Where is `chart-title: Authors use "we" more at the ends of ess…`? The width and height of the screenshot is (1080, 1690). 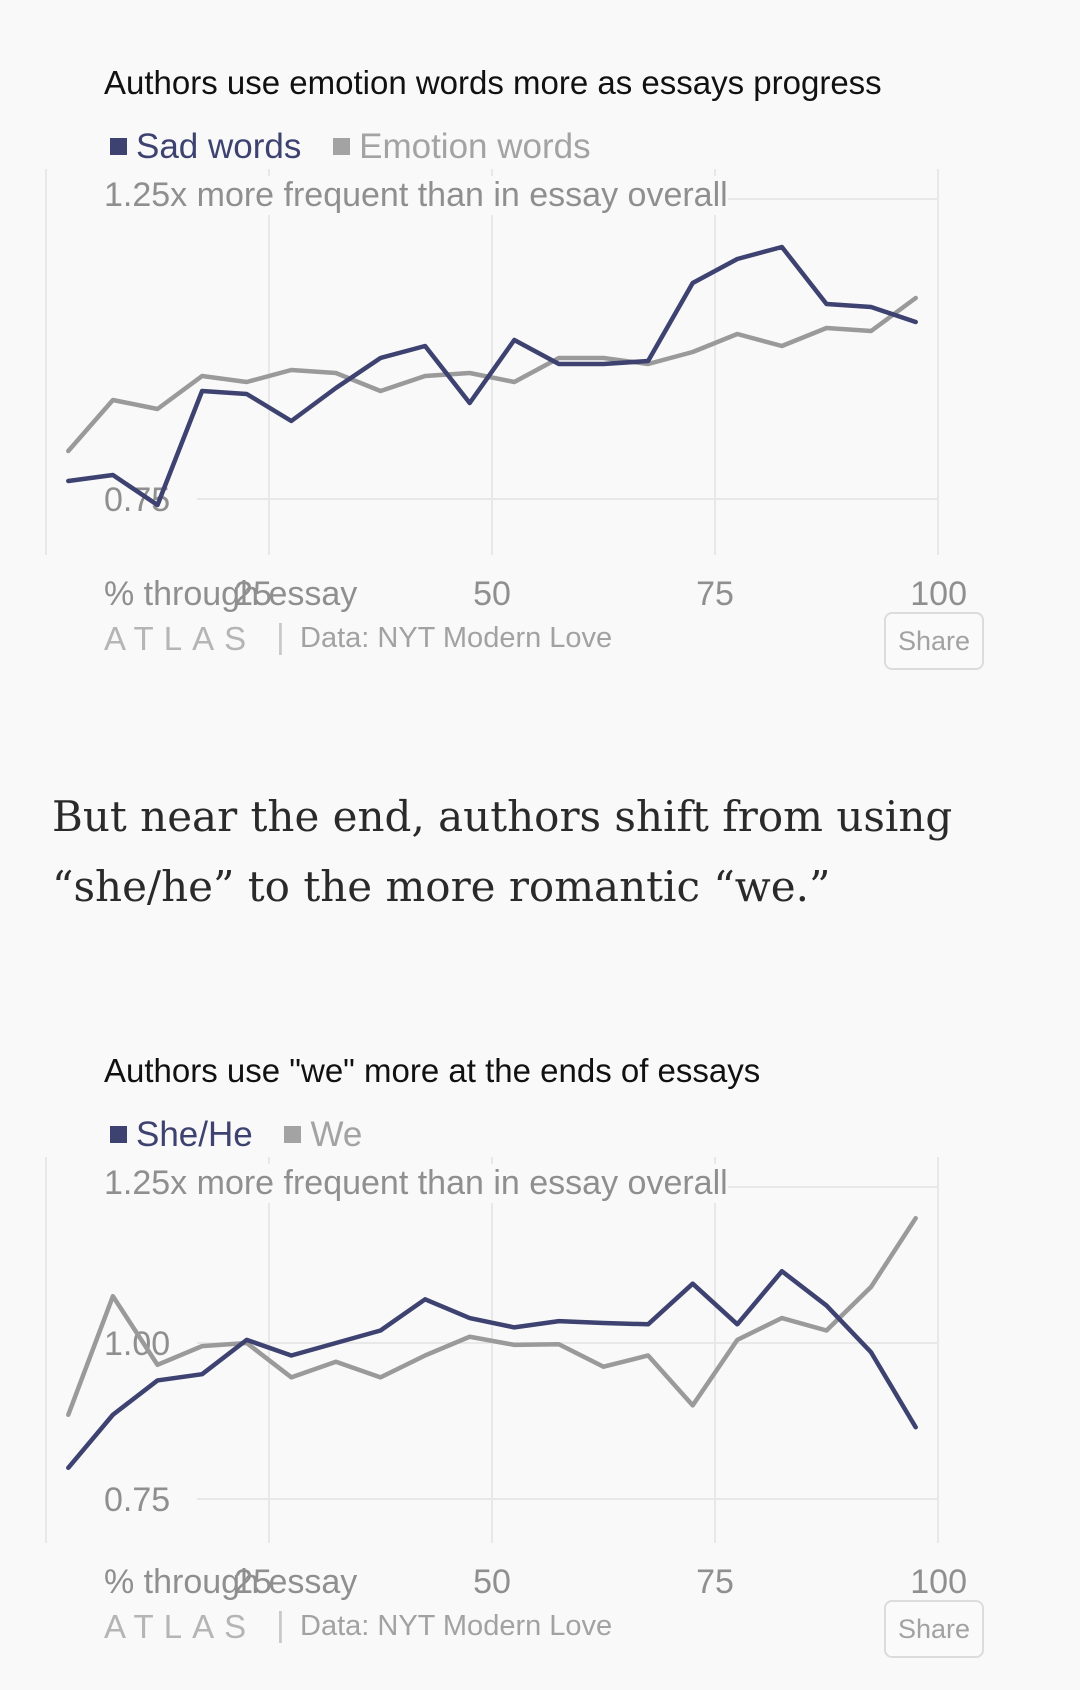
chart-title: Authors use "we" more at the ends of ess… is located at coordinates (432, 1070).